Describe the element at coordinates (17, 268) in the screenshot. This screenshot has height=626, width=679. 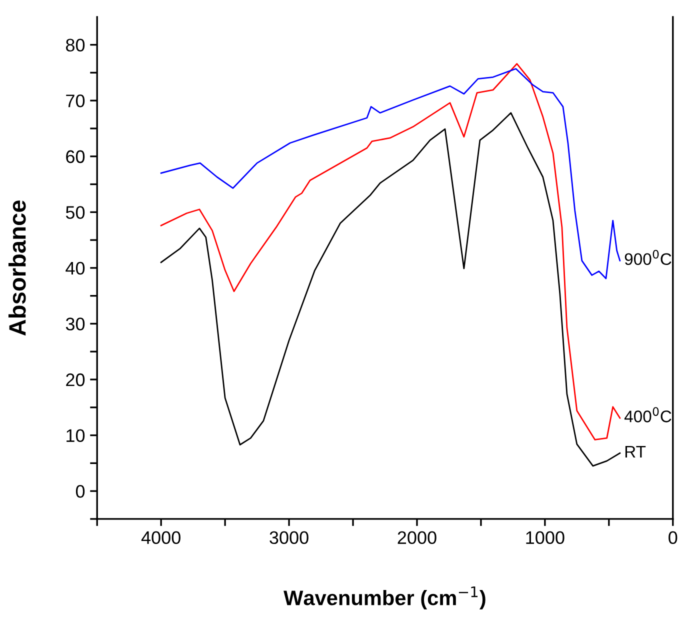
I see `y-axis-title: Absorbance` at that location.